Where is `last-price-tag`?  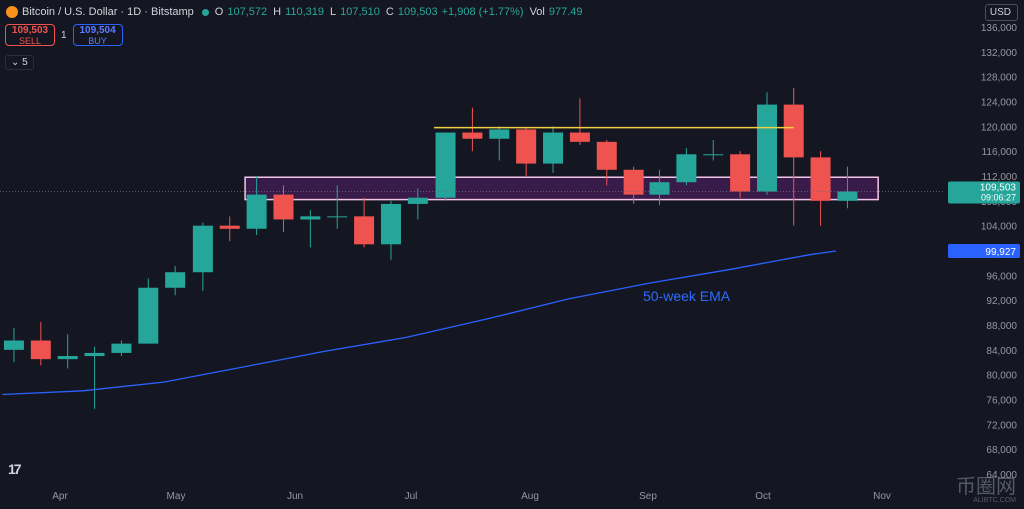 last-price-tag is located at coordinates (984, 192).